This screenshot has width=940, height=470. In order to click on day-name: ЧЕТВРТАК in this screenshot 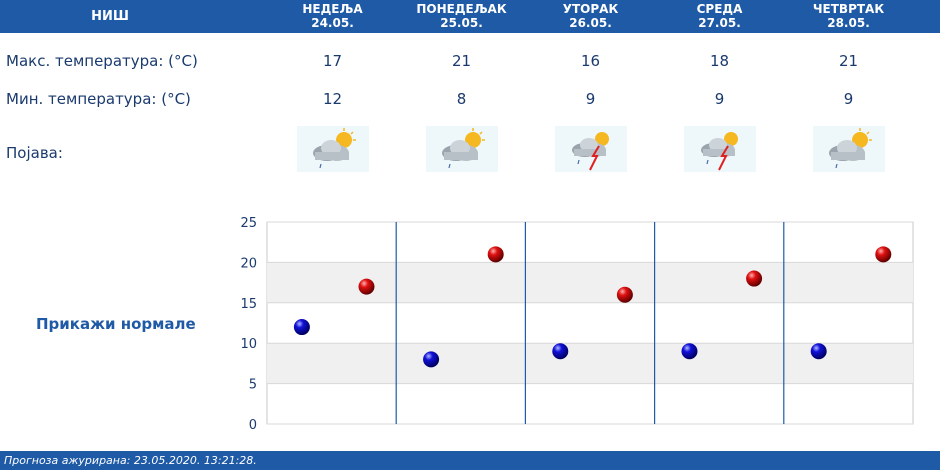, I will do `click(848, 9)`.